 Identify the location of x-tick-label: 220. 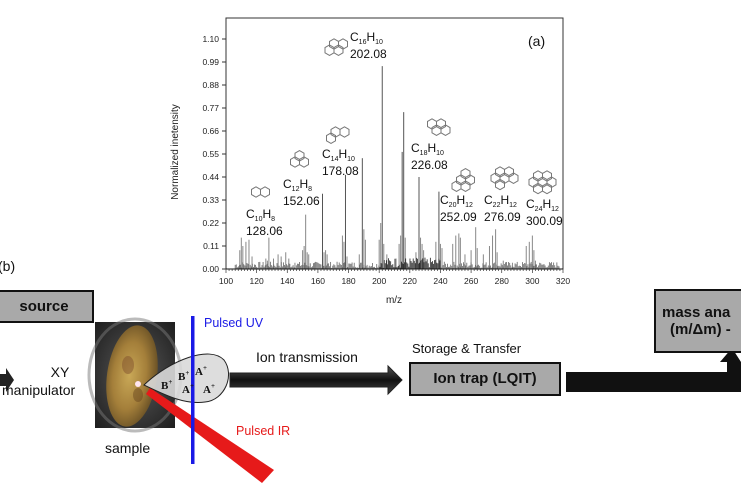
(410, 281).